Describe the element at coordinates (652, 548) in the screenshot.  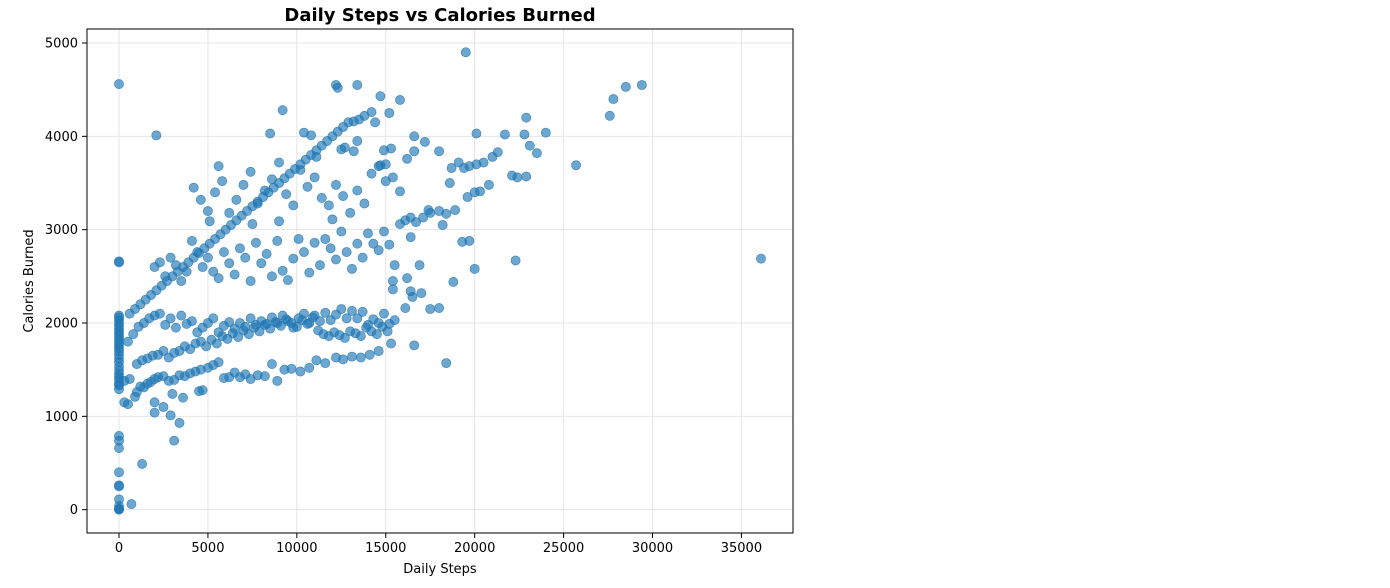
I see `x-tick-label: 30000` at that location.